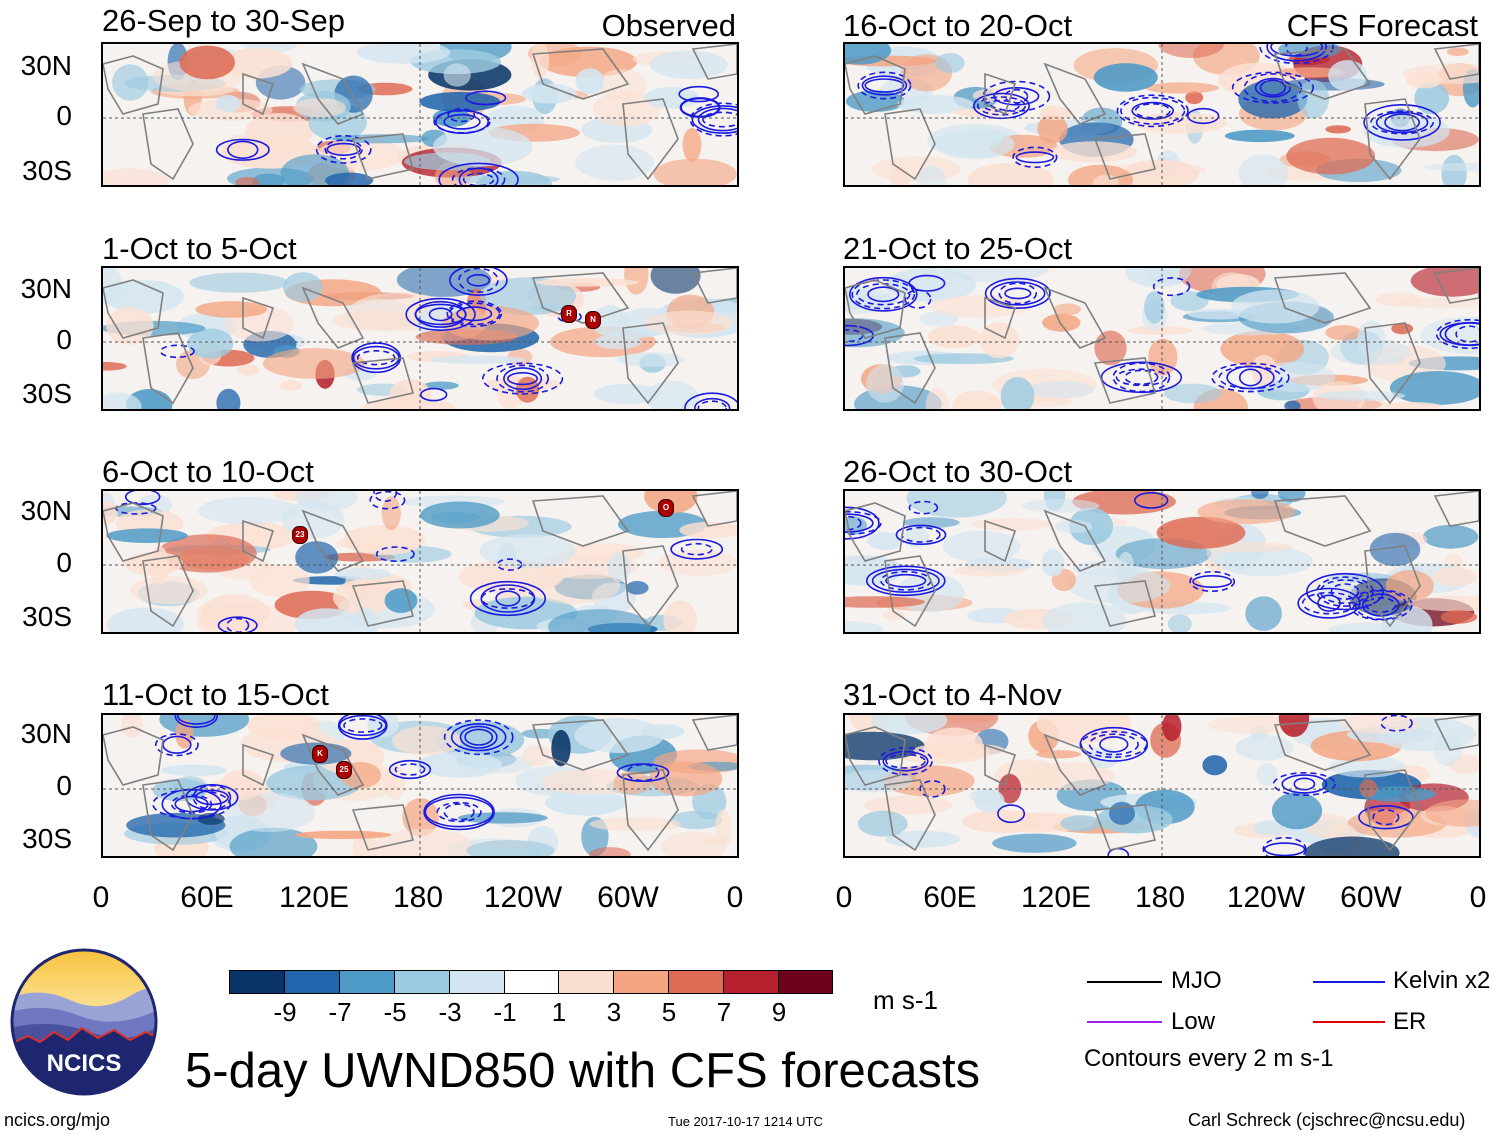 The height and width of the screenshot is (1137, 1510). Describe the element at coordinates (745, 1121) in the screenshot. I see `footer-timestamp: Tue 2017-10-17 1214 UTC` at that location.